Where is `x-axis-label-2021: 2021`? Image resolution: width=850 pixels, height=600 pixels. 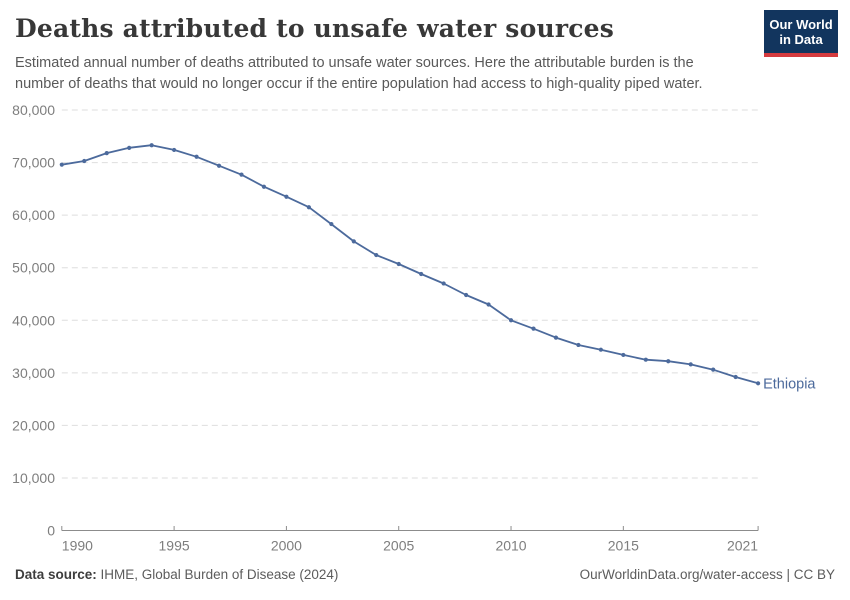 x-axis-label-2021: 2021 is located at coordinates (742, 546).